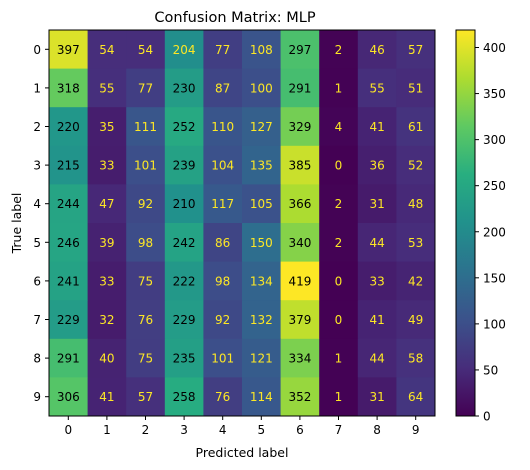 The height and width of the screenshot is (470, 530). I want to click on cell-value-label: 49, so click(415, 320).